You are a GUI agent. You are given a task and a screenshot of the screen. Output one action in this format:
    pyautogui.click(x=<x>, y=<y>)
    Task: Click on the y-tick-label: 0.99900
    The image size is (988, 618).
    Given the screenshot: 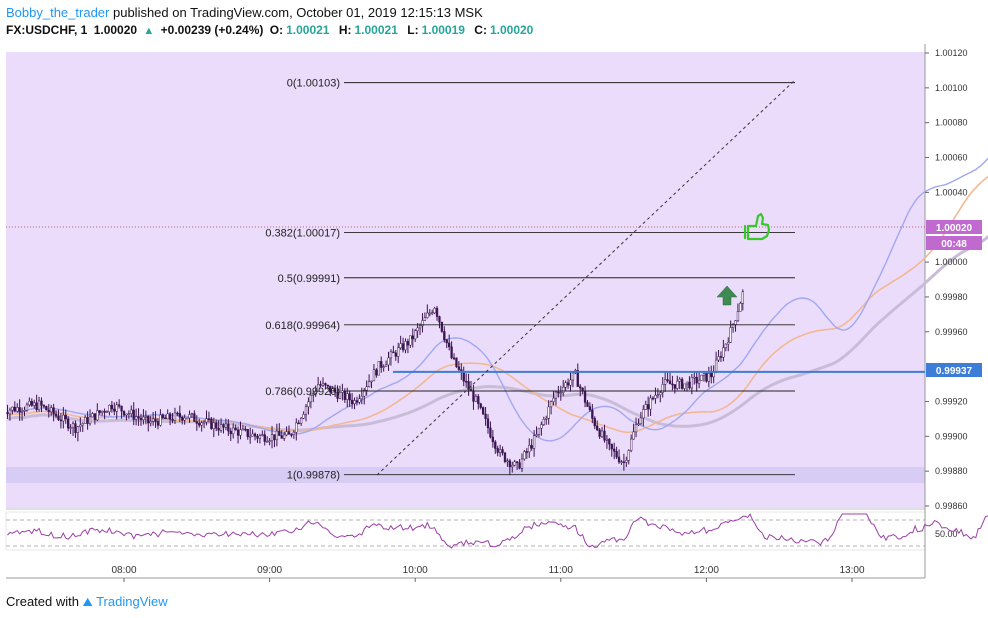 What is the action you would take?
    pyautogui.click(x=951, y=436)
    